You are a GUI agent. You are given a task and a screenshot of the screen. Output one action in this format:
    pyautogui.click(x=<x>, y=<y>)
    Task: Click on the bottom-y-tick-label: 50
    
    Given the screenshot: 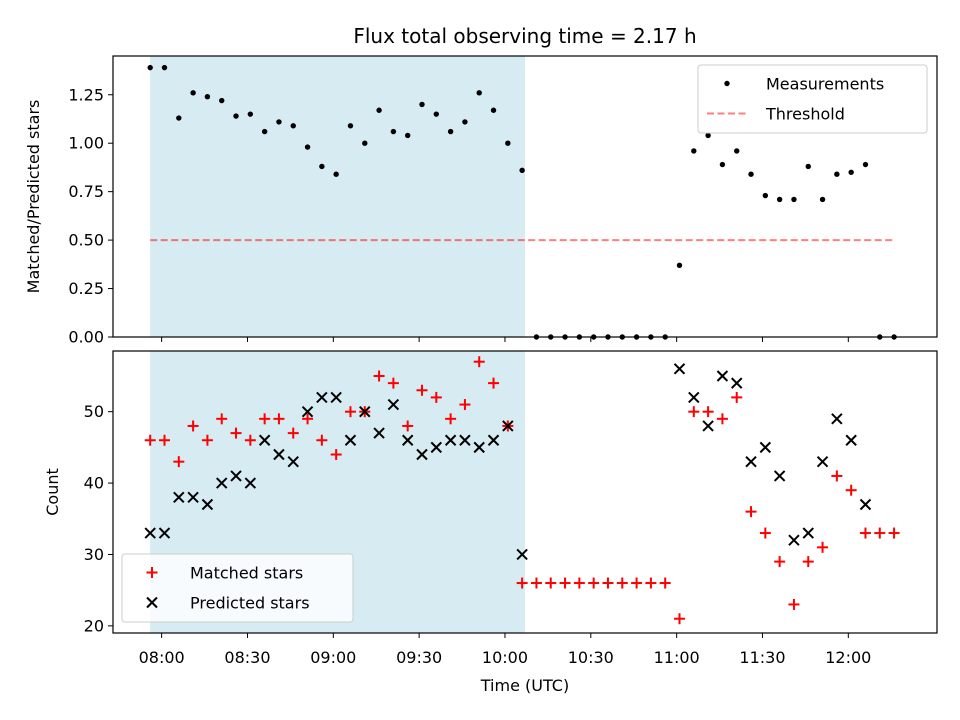 What is the action you would take?
    pyautogui.click(x=94, y=411)
    